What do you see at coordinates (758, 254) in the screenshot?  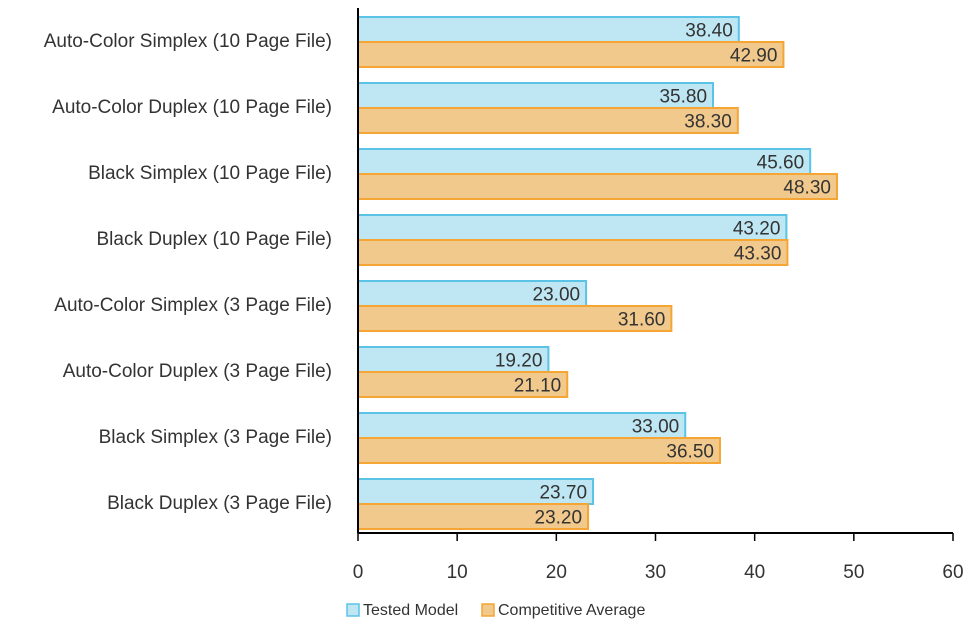 I see `data-label: 43.30` at bounding box center [758, 254].